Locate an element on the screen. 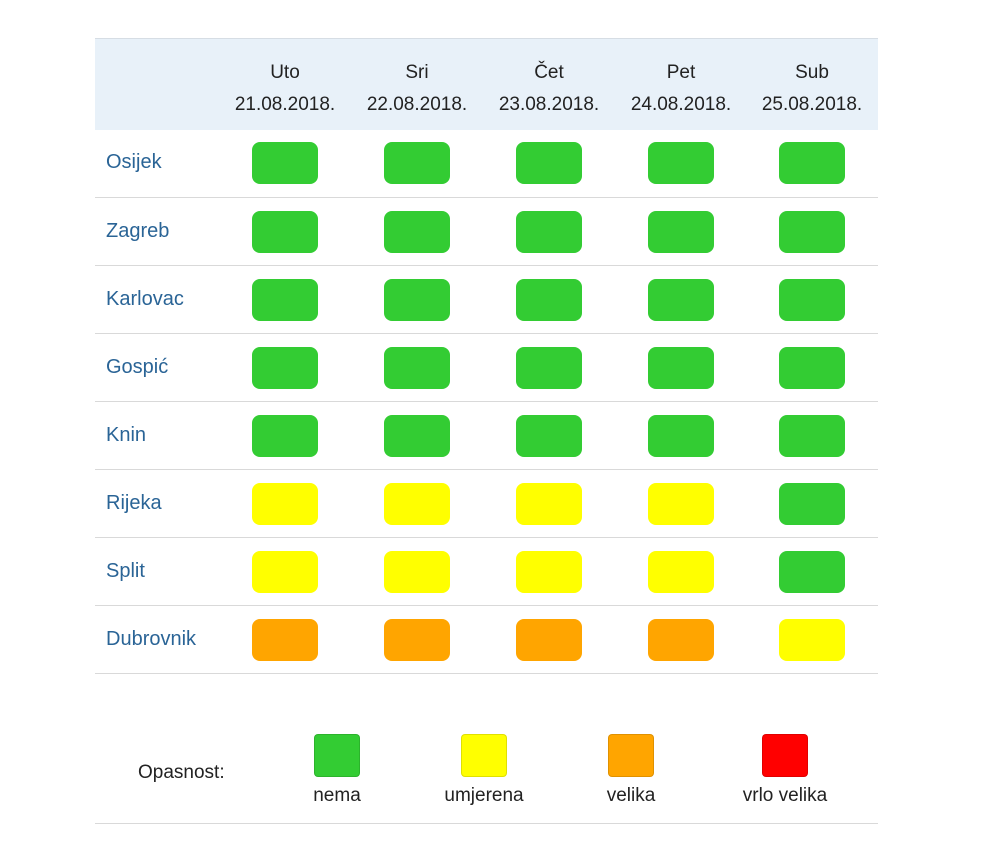  legend-text: vrlo velika is located at coordinates (785, 795).